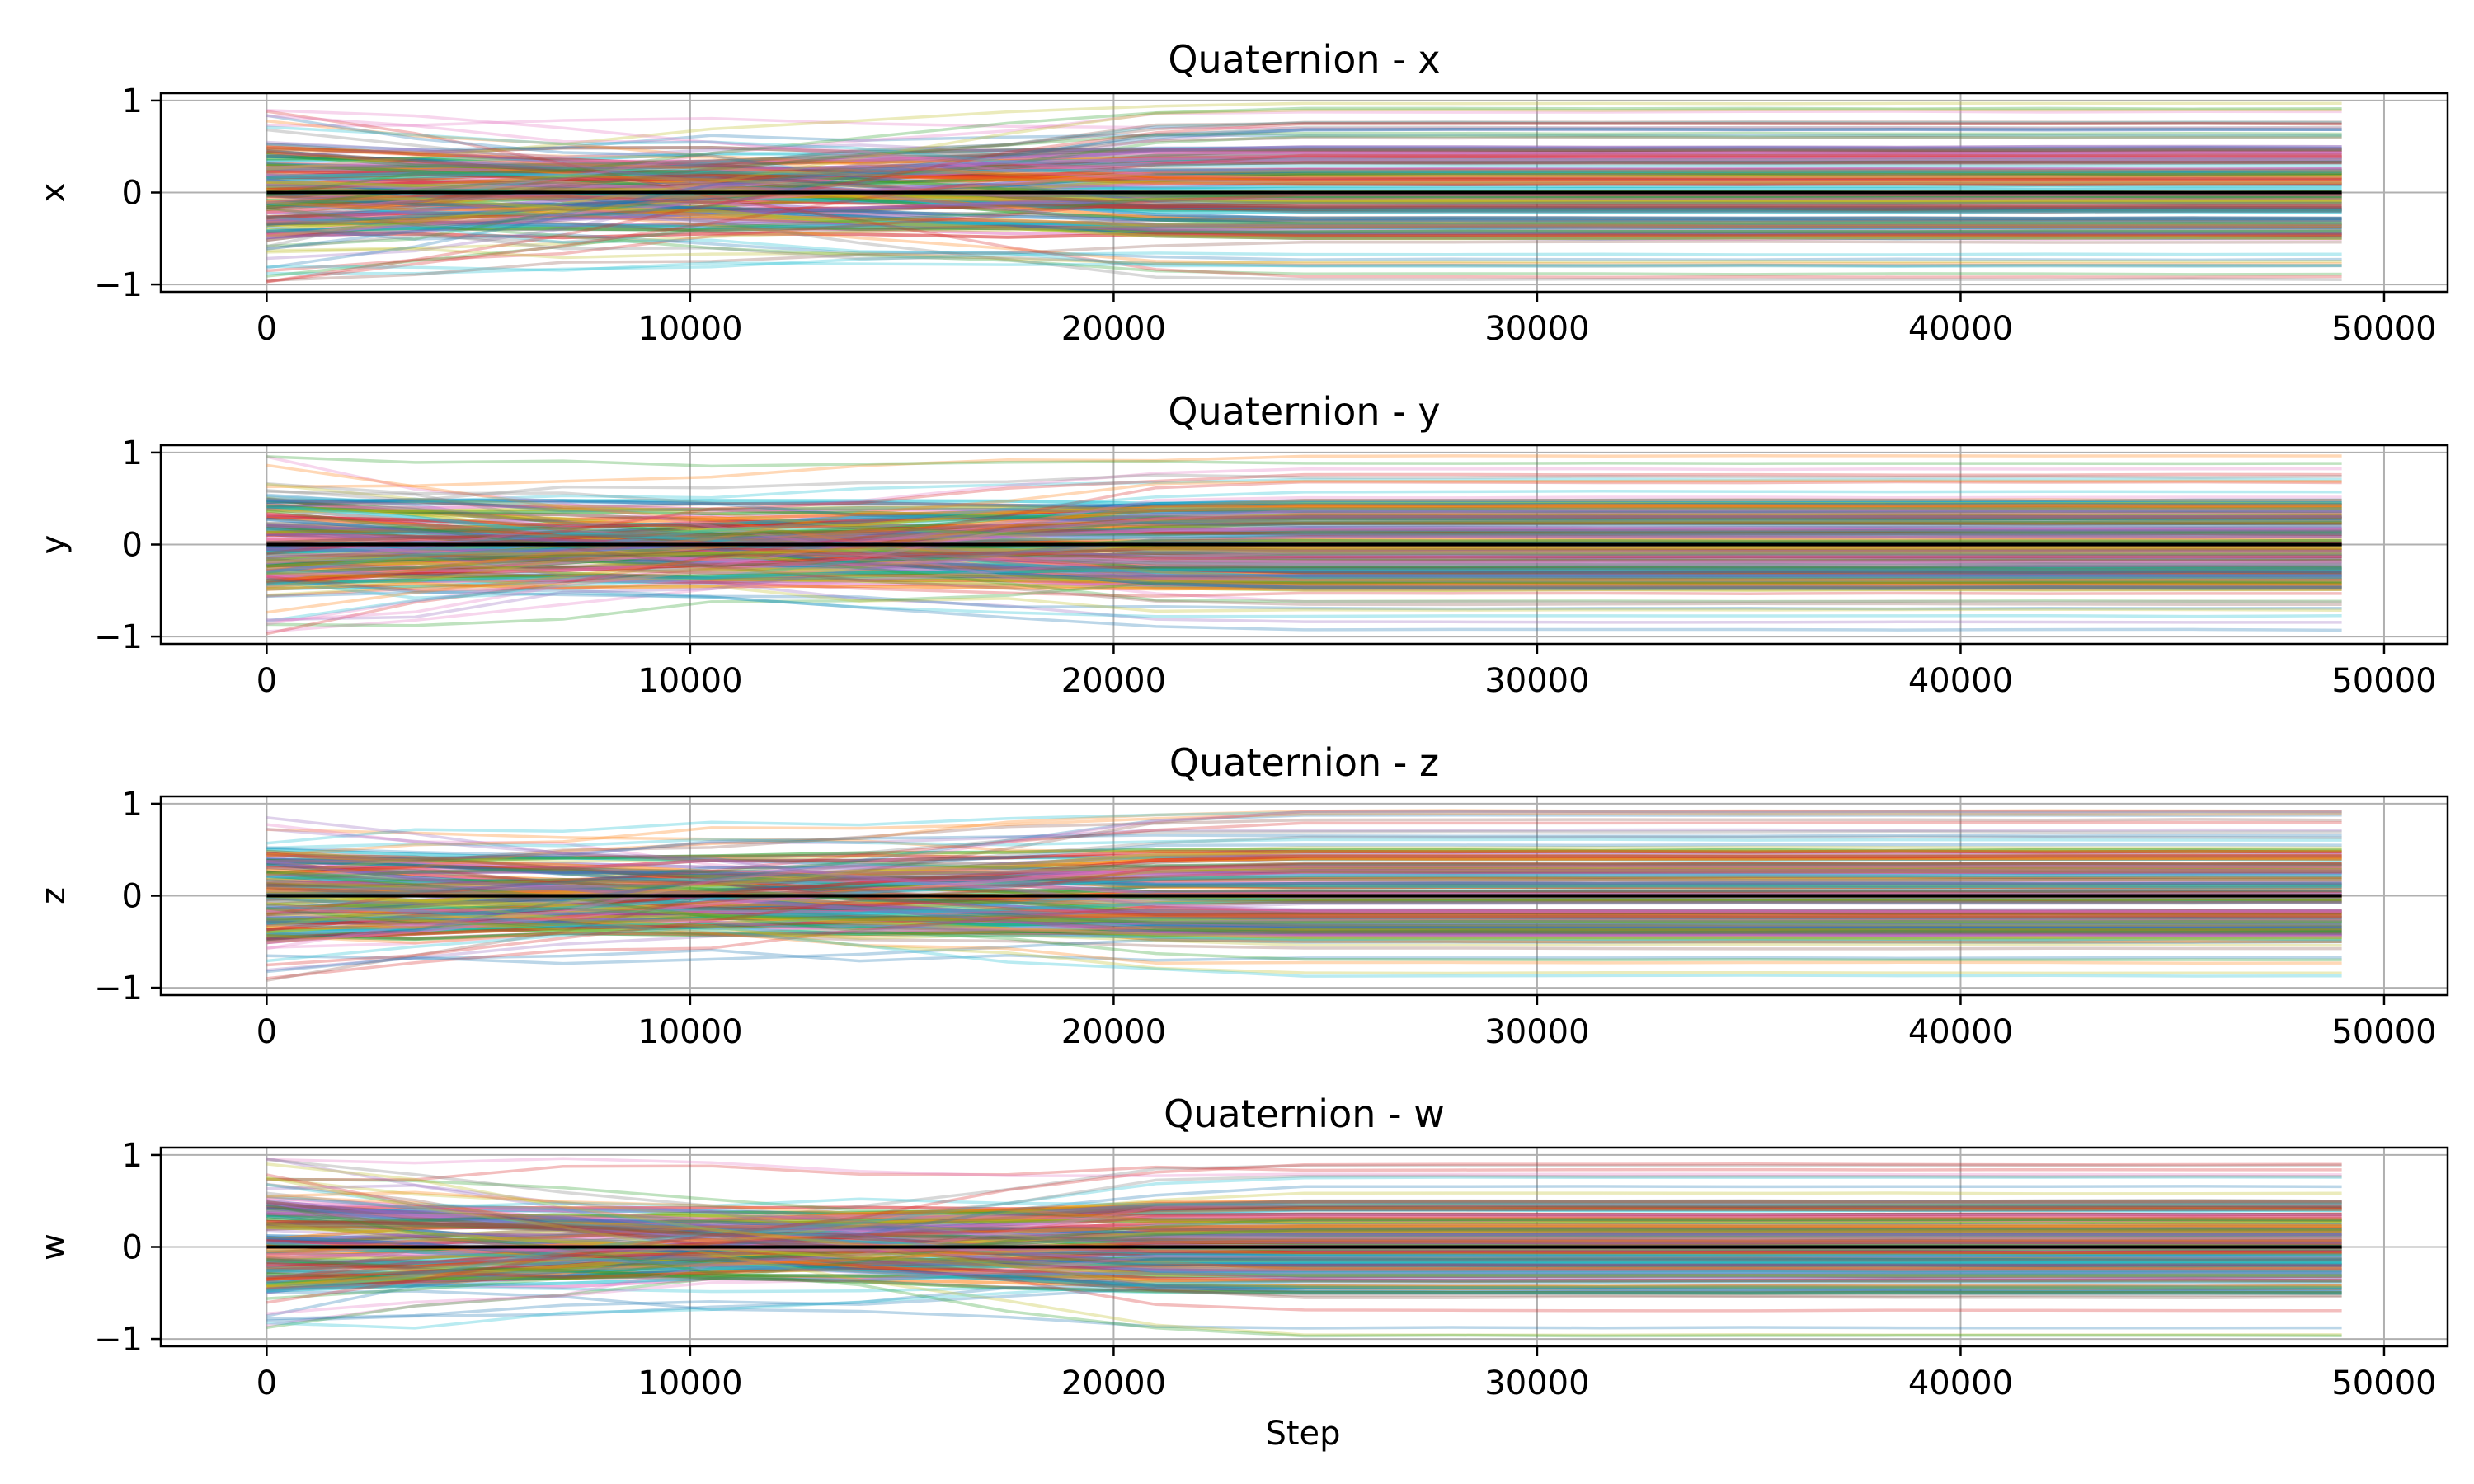  I want to click on y-axis-label: w, so click(54, 1247).